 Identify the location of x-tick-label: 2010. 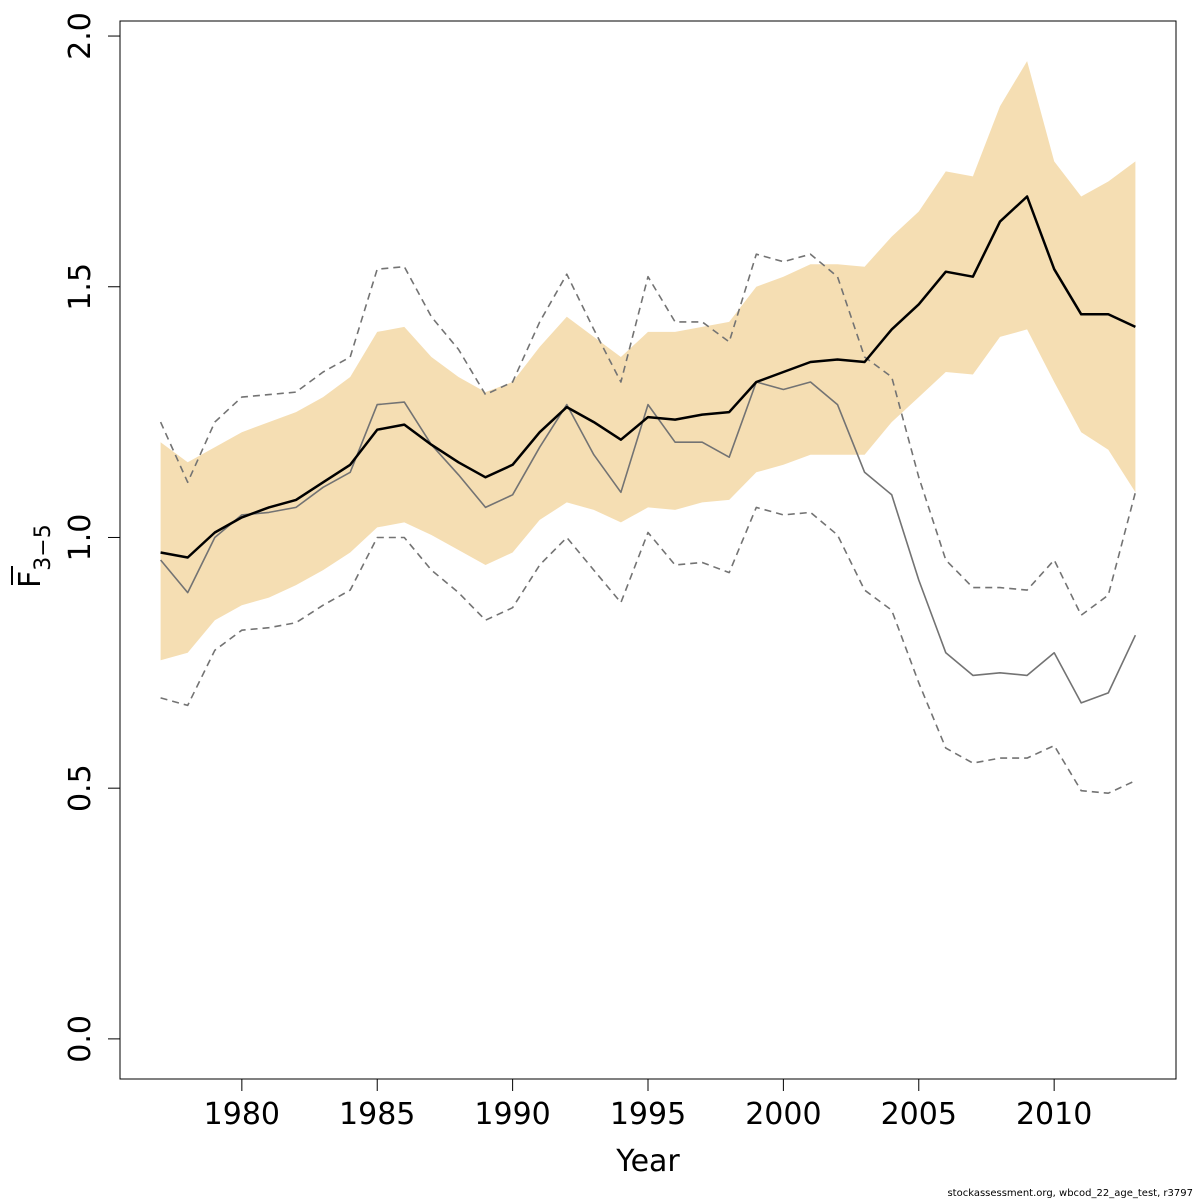
(1054, 1114).